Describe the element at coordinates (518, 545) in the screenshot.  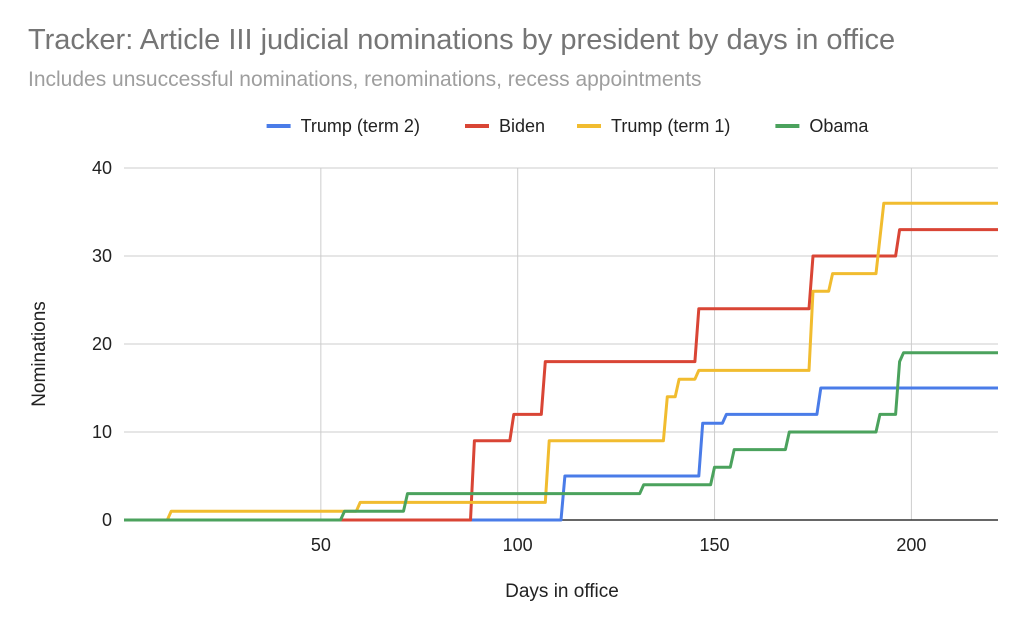
I see `x-tick-label: 100` at that location.